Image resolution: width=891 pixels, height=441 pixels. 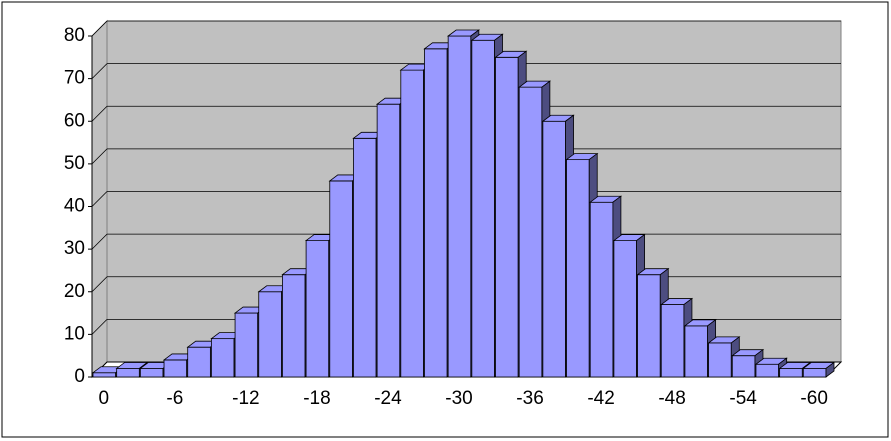 What do you see at coordinates (79, 376) in the screenshot?
I see `y-tick-label: 0` at bounding box center [79, 376].